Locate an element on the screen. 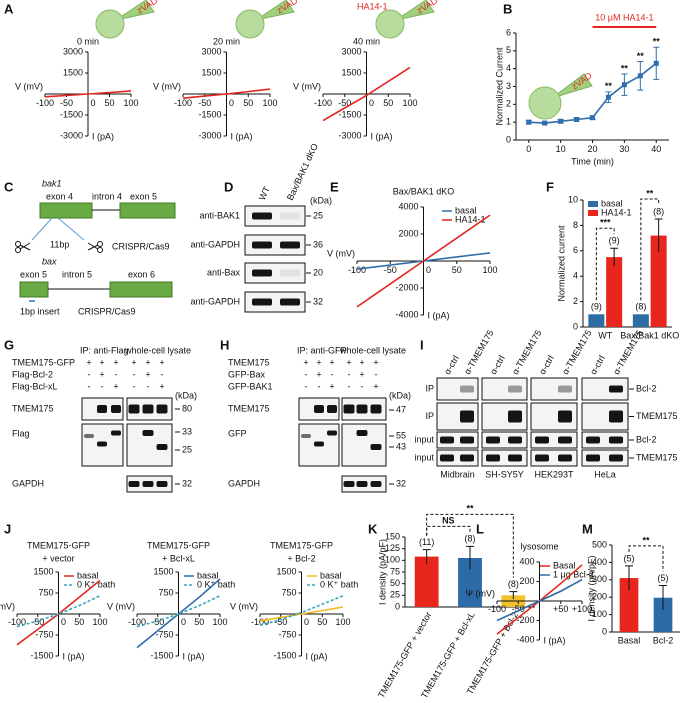 The image size is (682, 703). x-tick-label: 10 is located at coordinates (561, 149).